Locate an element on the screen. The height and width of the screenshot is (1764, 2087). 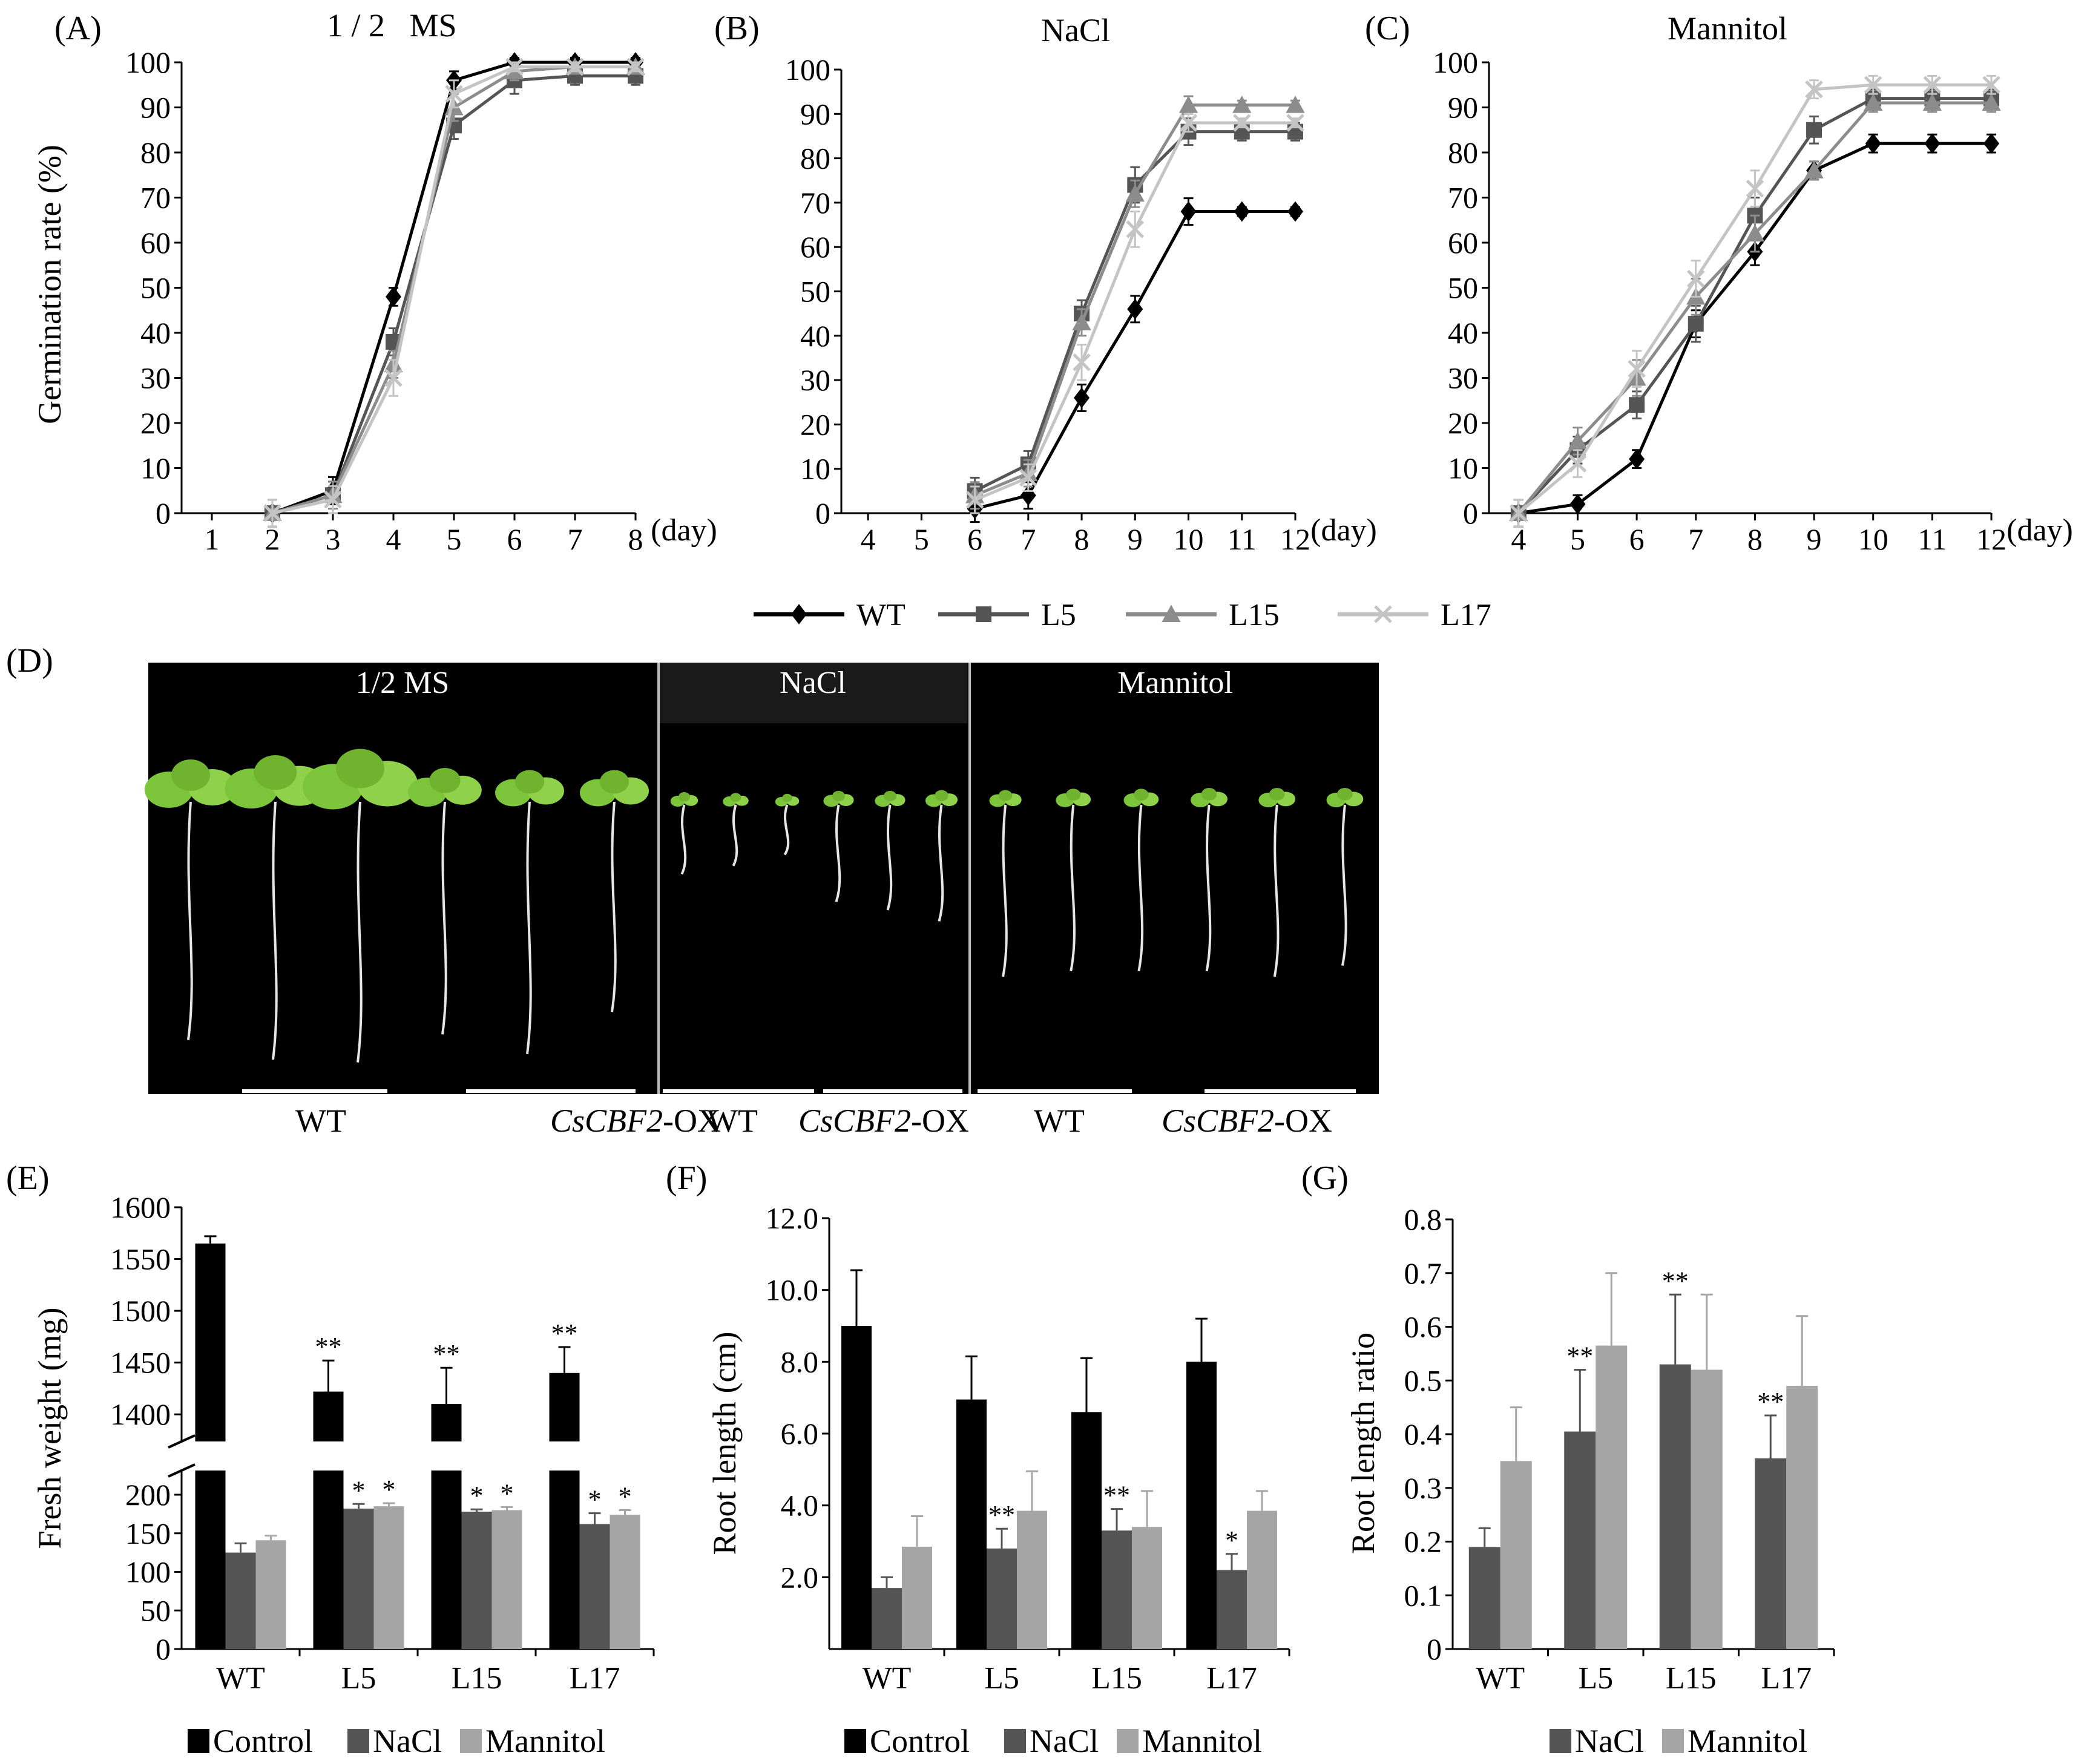
y-tick-label: 0.1 is located at coordinates (1423, 1595).